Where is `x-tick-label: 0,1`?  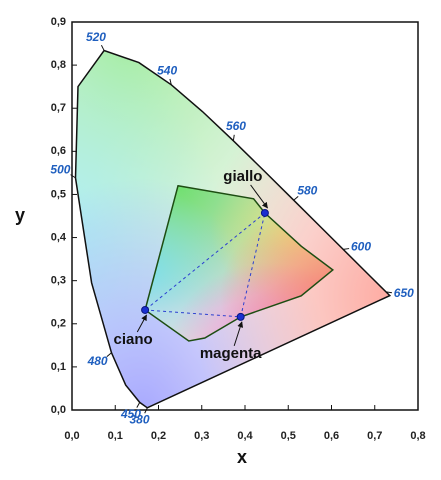 x-tick-label: 0,1 is located at coordinates (115, 436).